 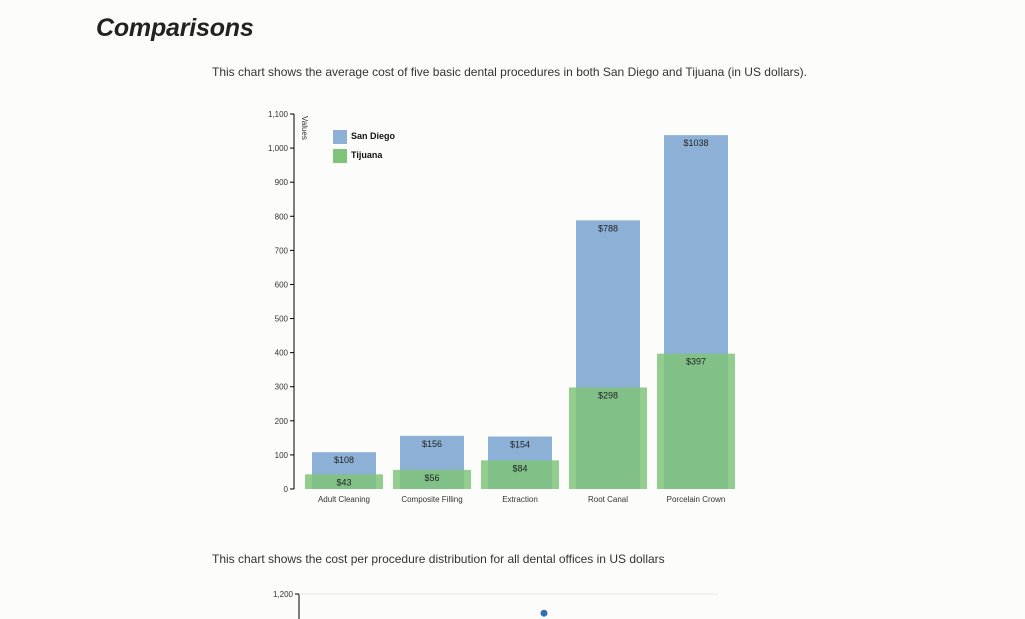 What do you see at coordinates (304, 128) in the screenshot?
I see `y-axis-label: Values` at bounding box center [304, 128].